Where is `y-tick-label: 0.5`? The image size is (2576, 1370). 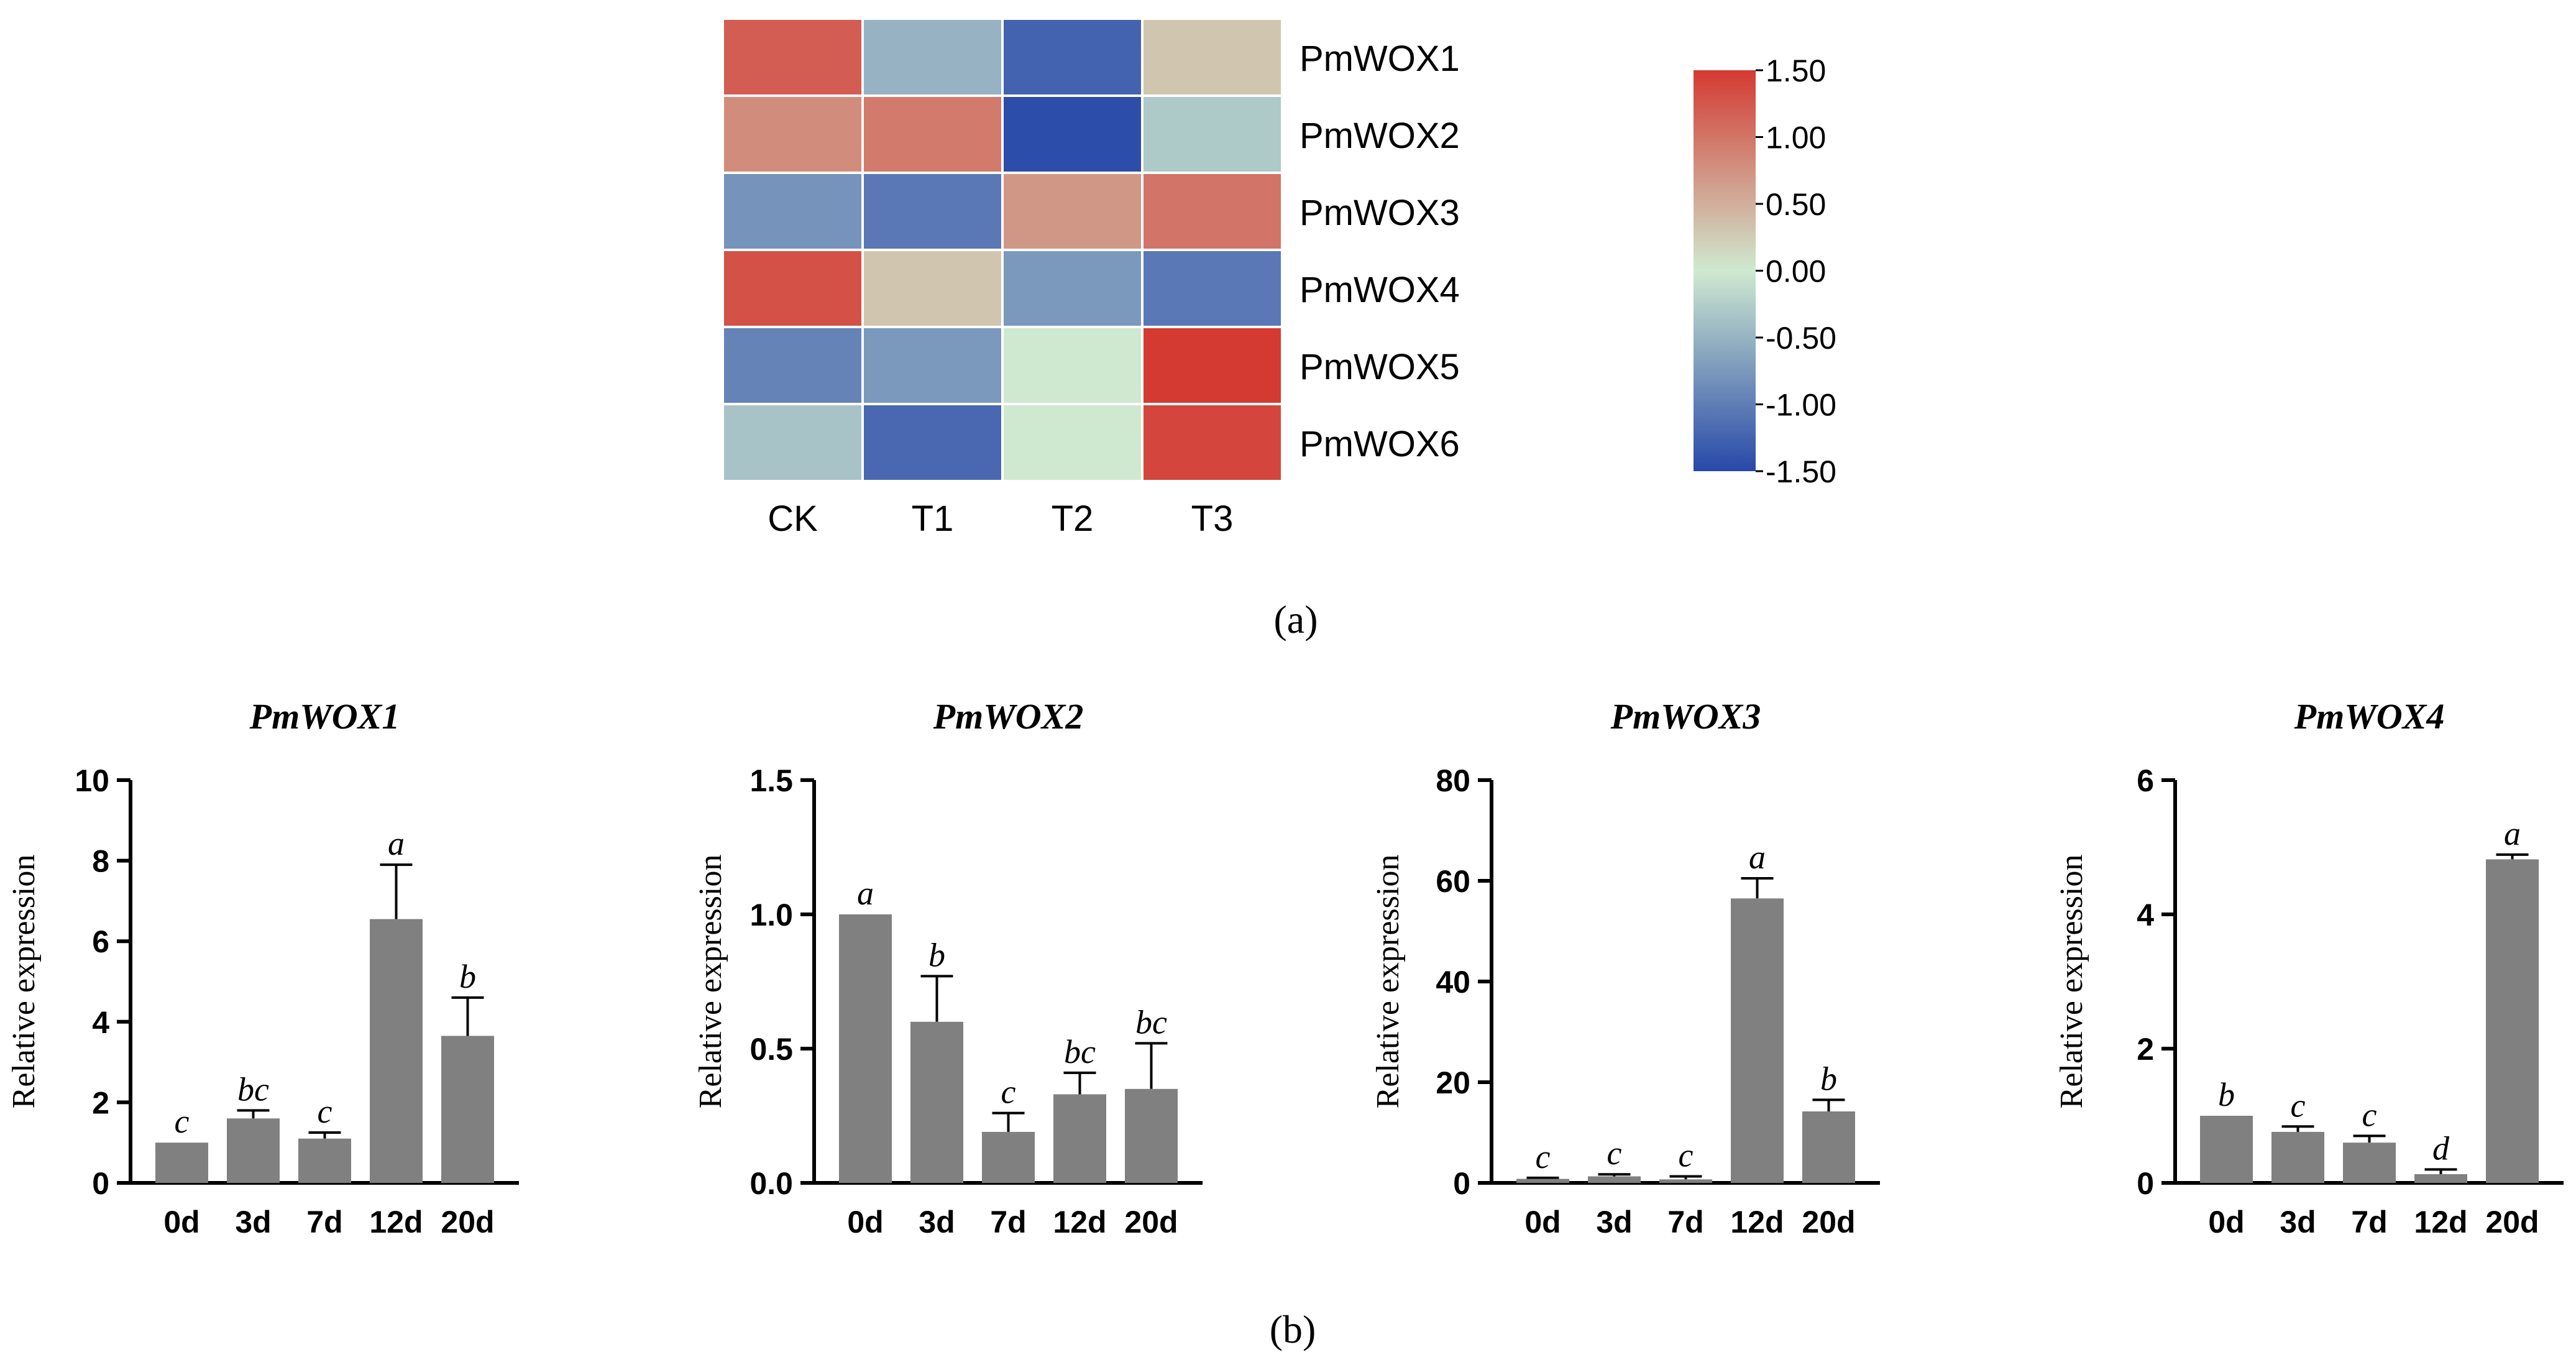
y-tick-label: 0.5 is located at coordinates (771, 1049).